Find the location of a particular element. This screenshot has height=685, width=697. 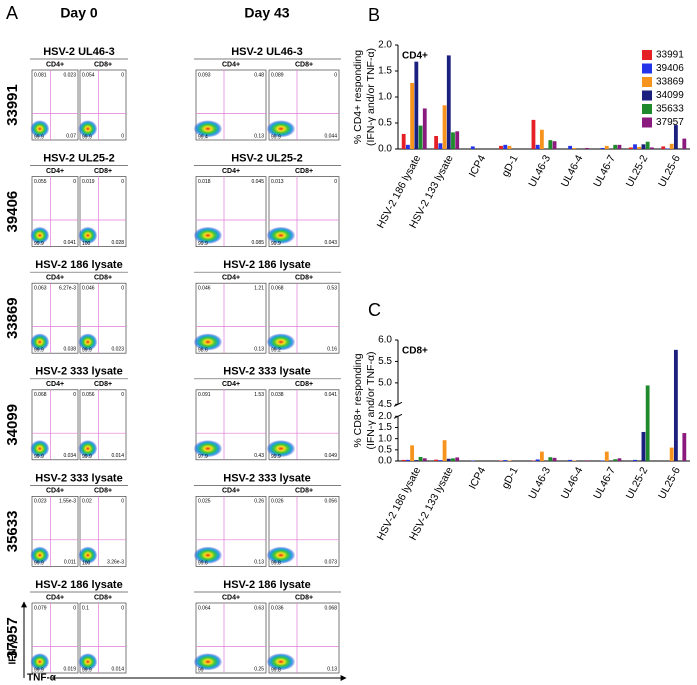

y-axis-label: % CD8+ responding is located at coordinates (358, 400).